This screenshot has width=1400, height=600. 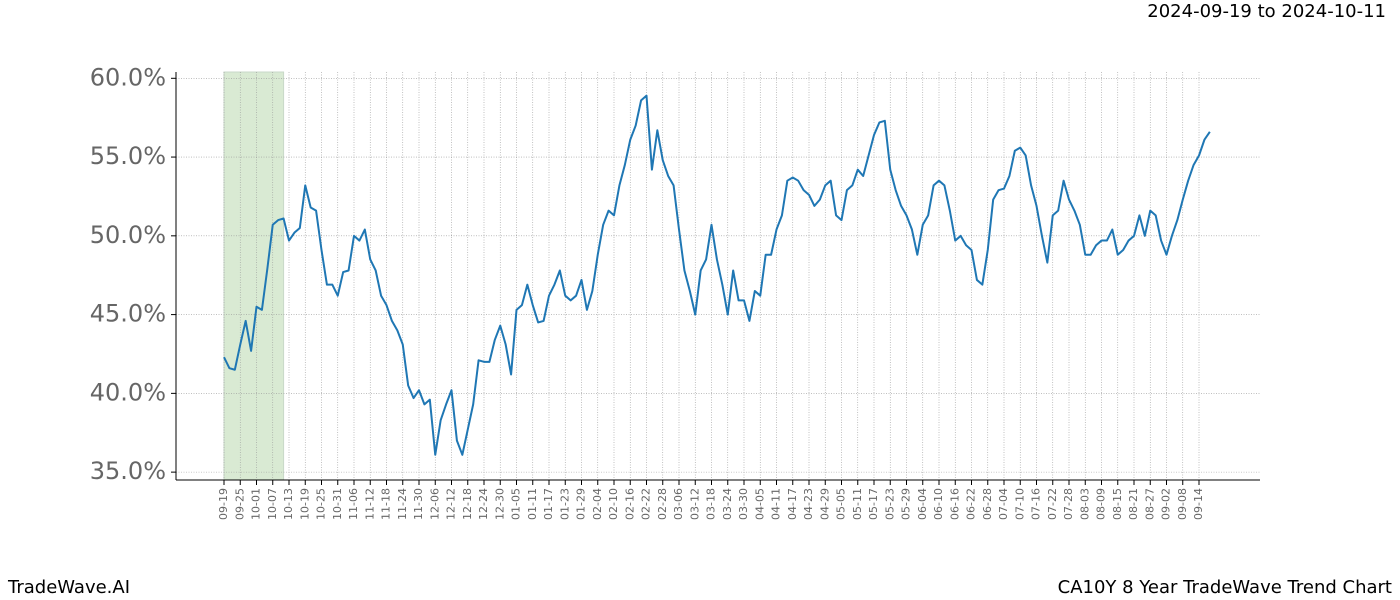 I want to click on x-tick-label: 04-23, so click(x=808, y=504).